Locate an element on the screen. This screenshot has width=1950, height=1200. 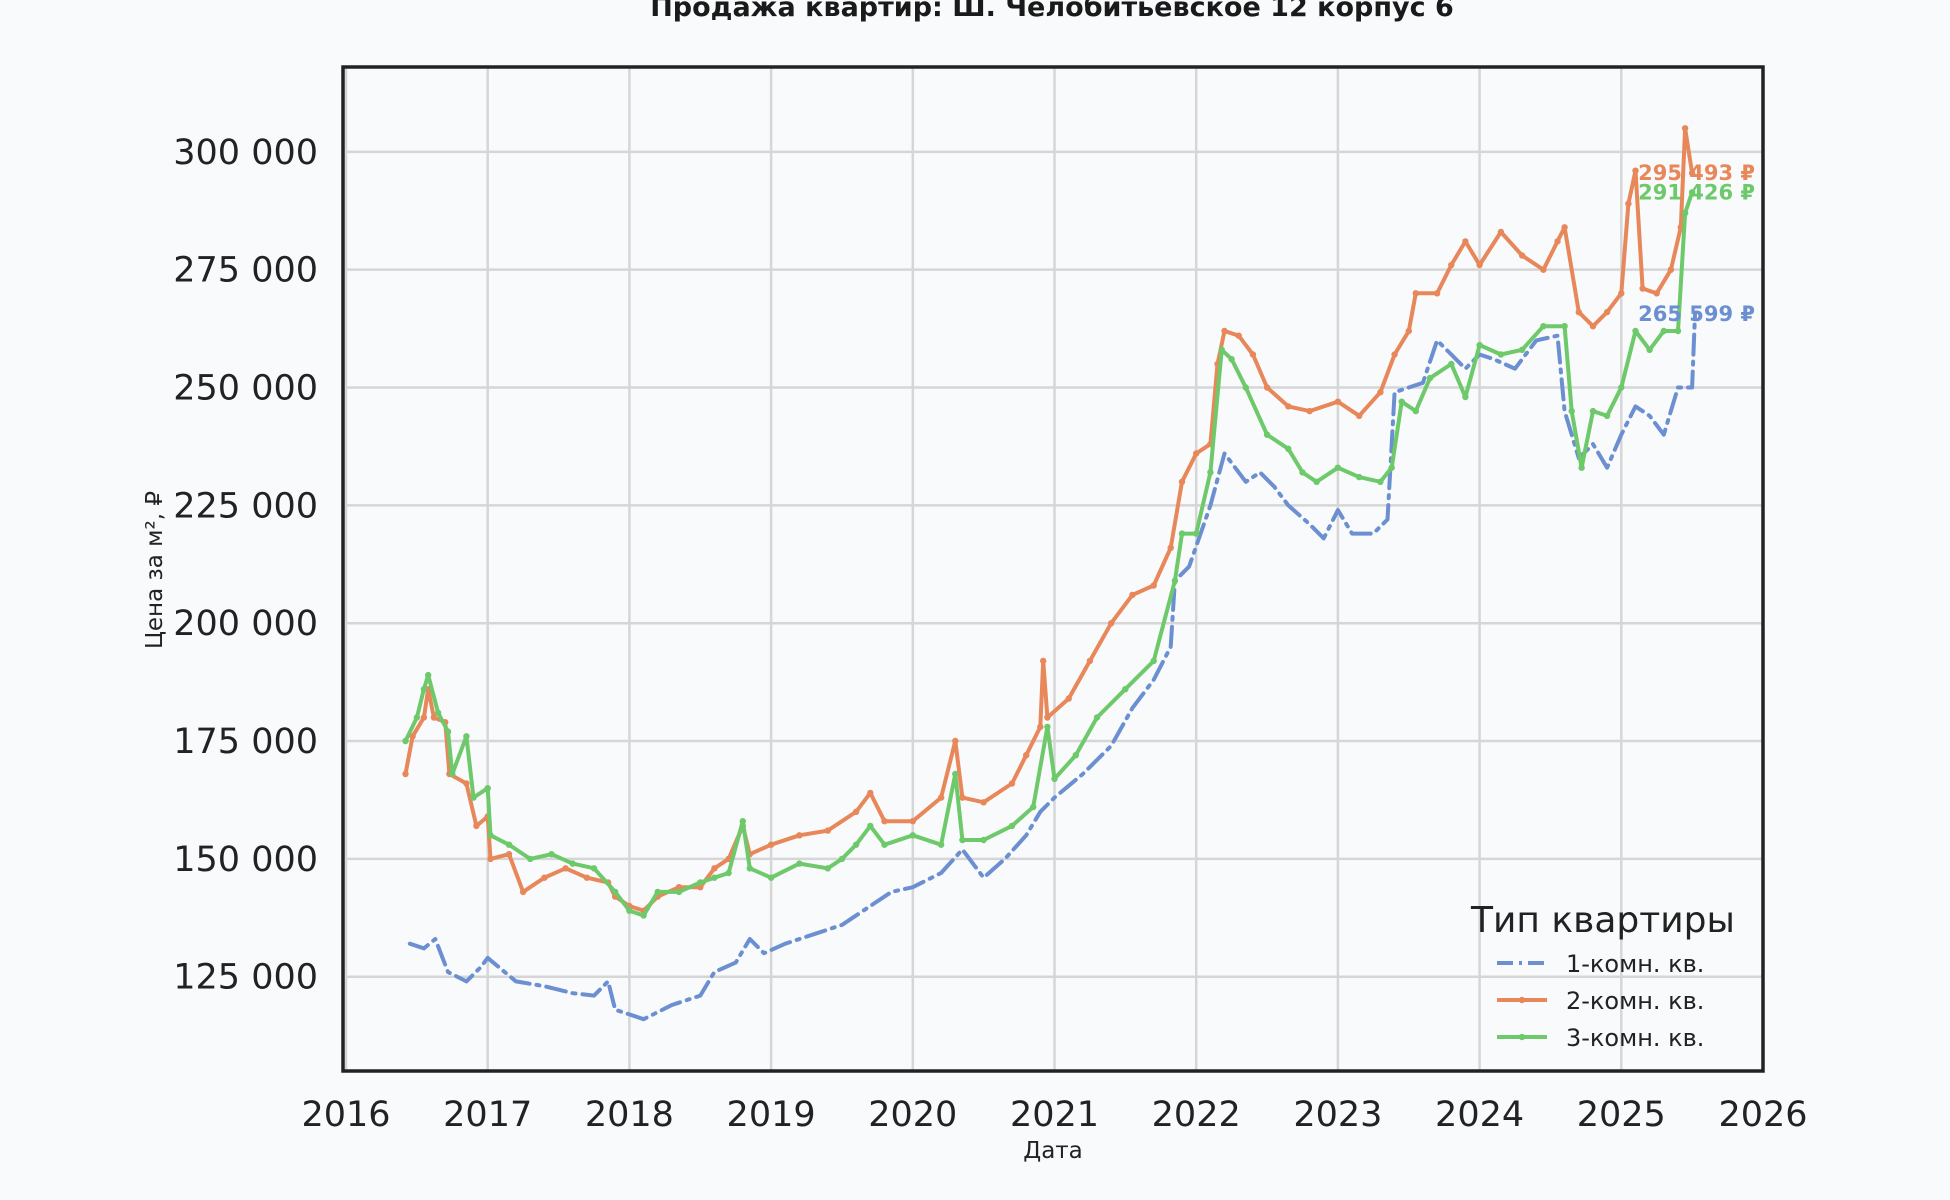
legend-item: 3-комн. кв. is located at coordinates (1600, 1038).